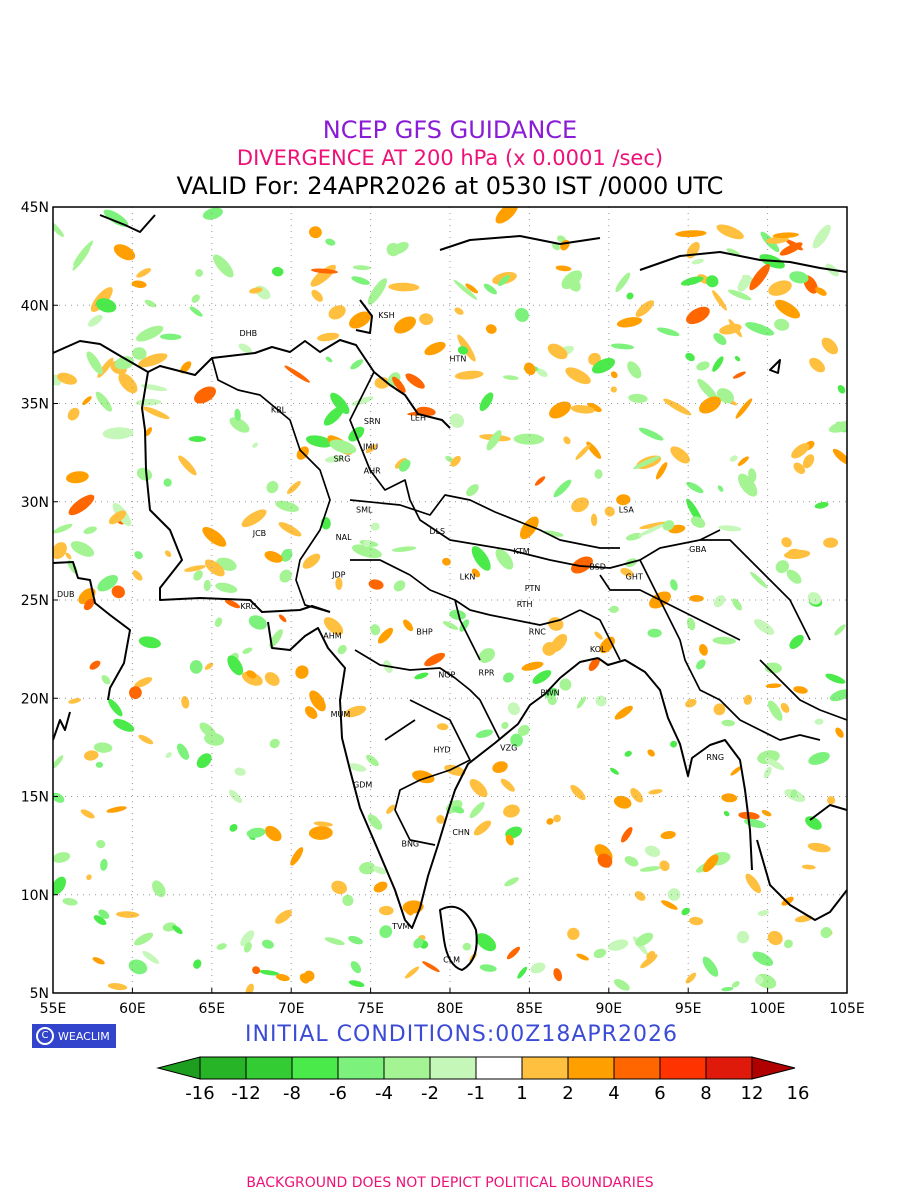 This screenshot has width=900, height=1200. Describe the element at coordinates (608, 1009) in the screenshot. I see `lon-tick-label: 90E` at that location.